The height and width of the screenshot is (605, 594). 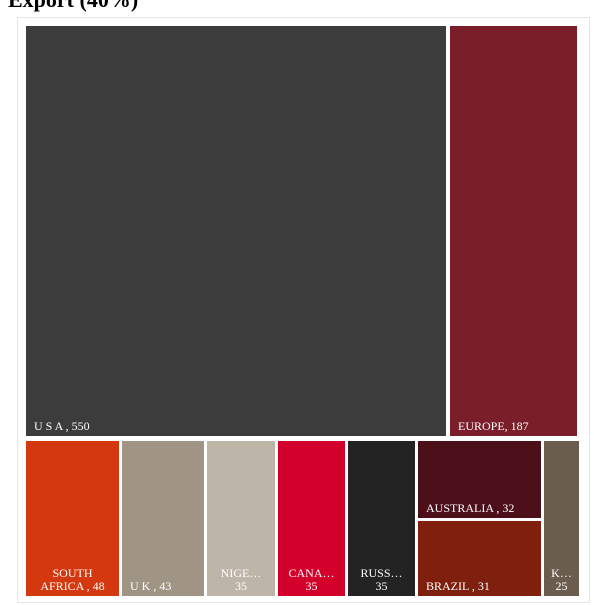 What do you see at coordinates (72, 586) in the screenshot?
I see `tile-label-south-africa: AFRICA , 48` at bounding box center [72, 586].